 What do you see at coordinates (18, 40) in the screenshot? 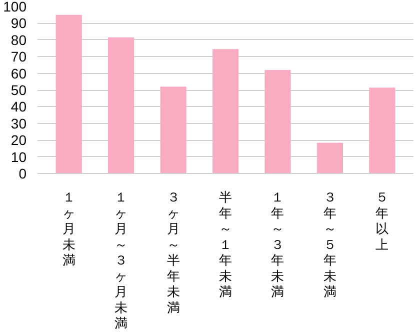
I see `y-tick-label: 80` at bounding box center [18, 40].